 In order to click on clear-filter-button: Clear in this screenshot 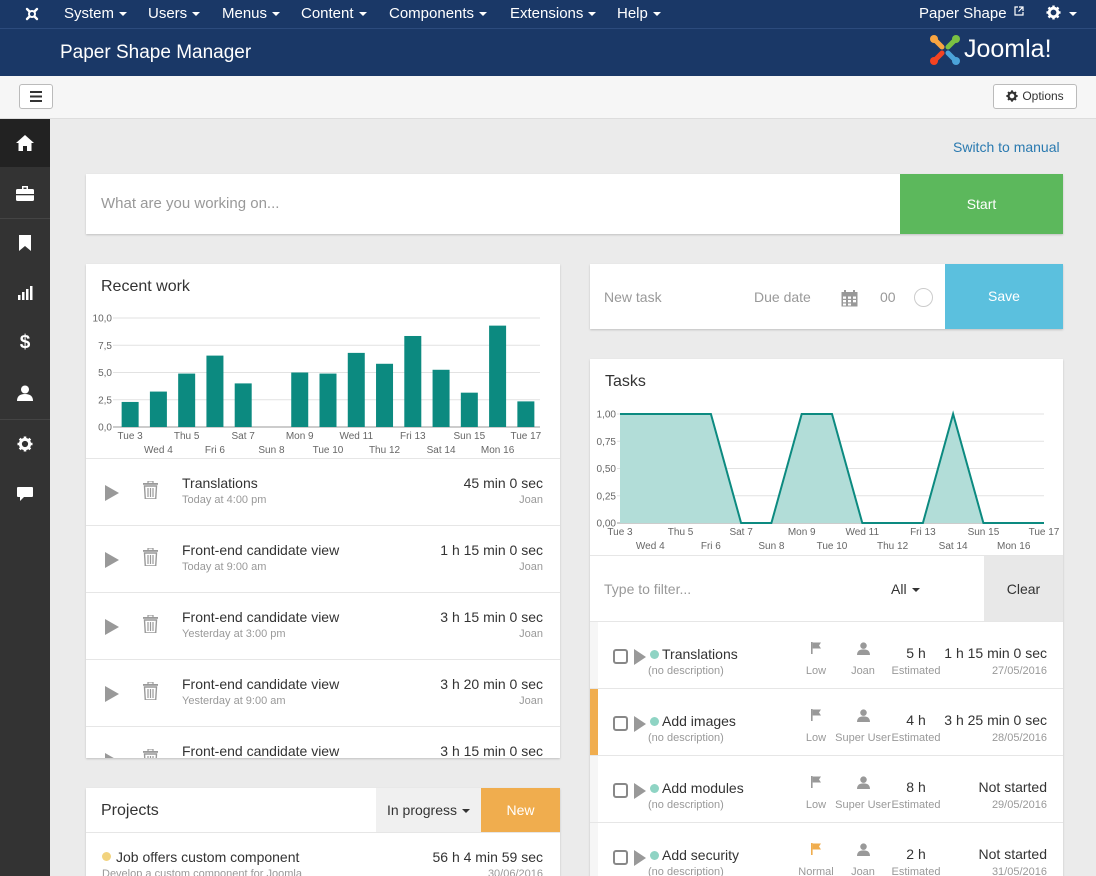, I will do `click(1023, 589)`.